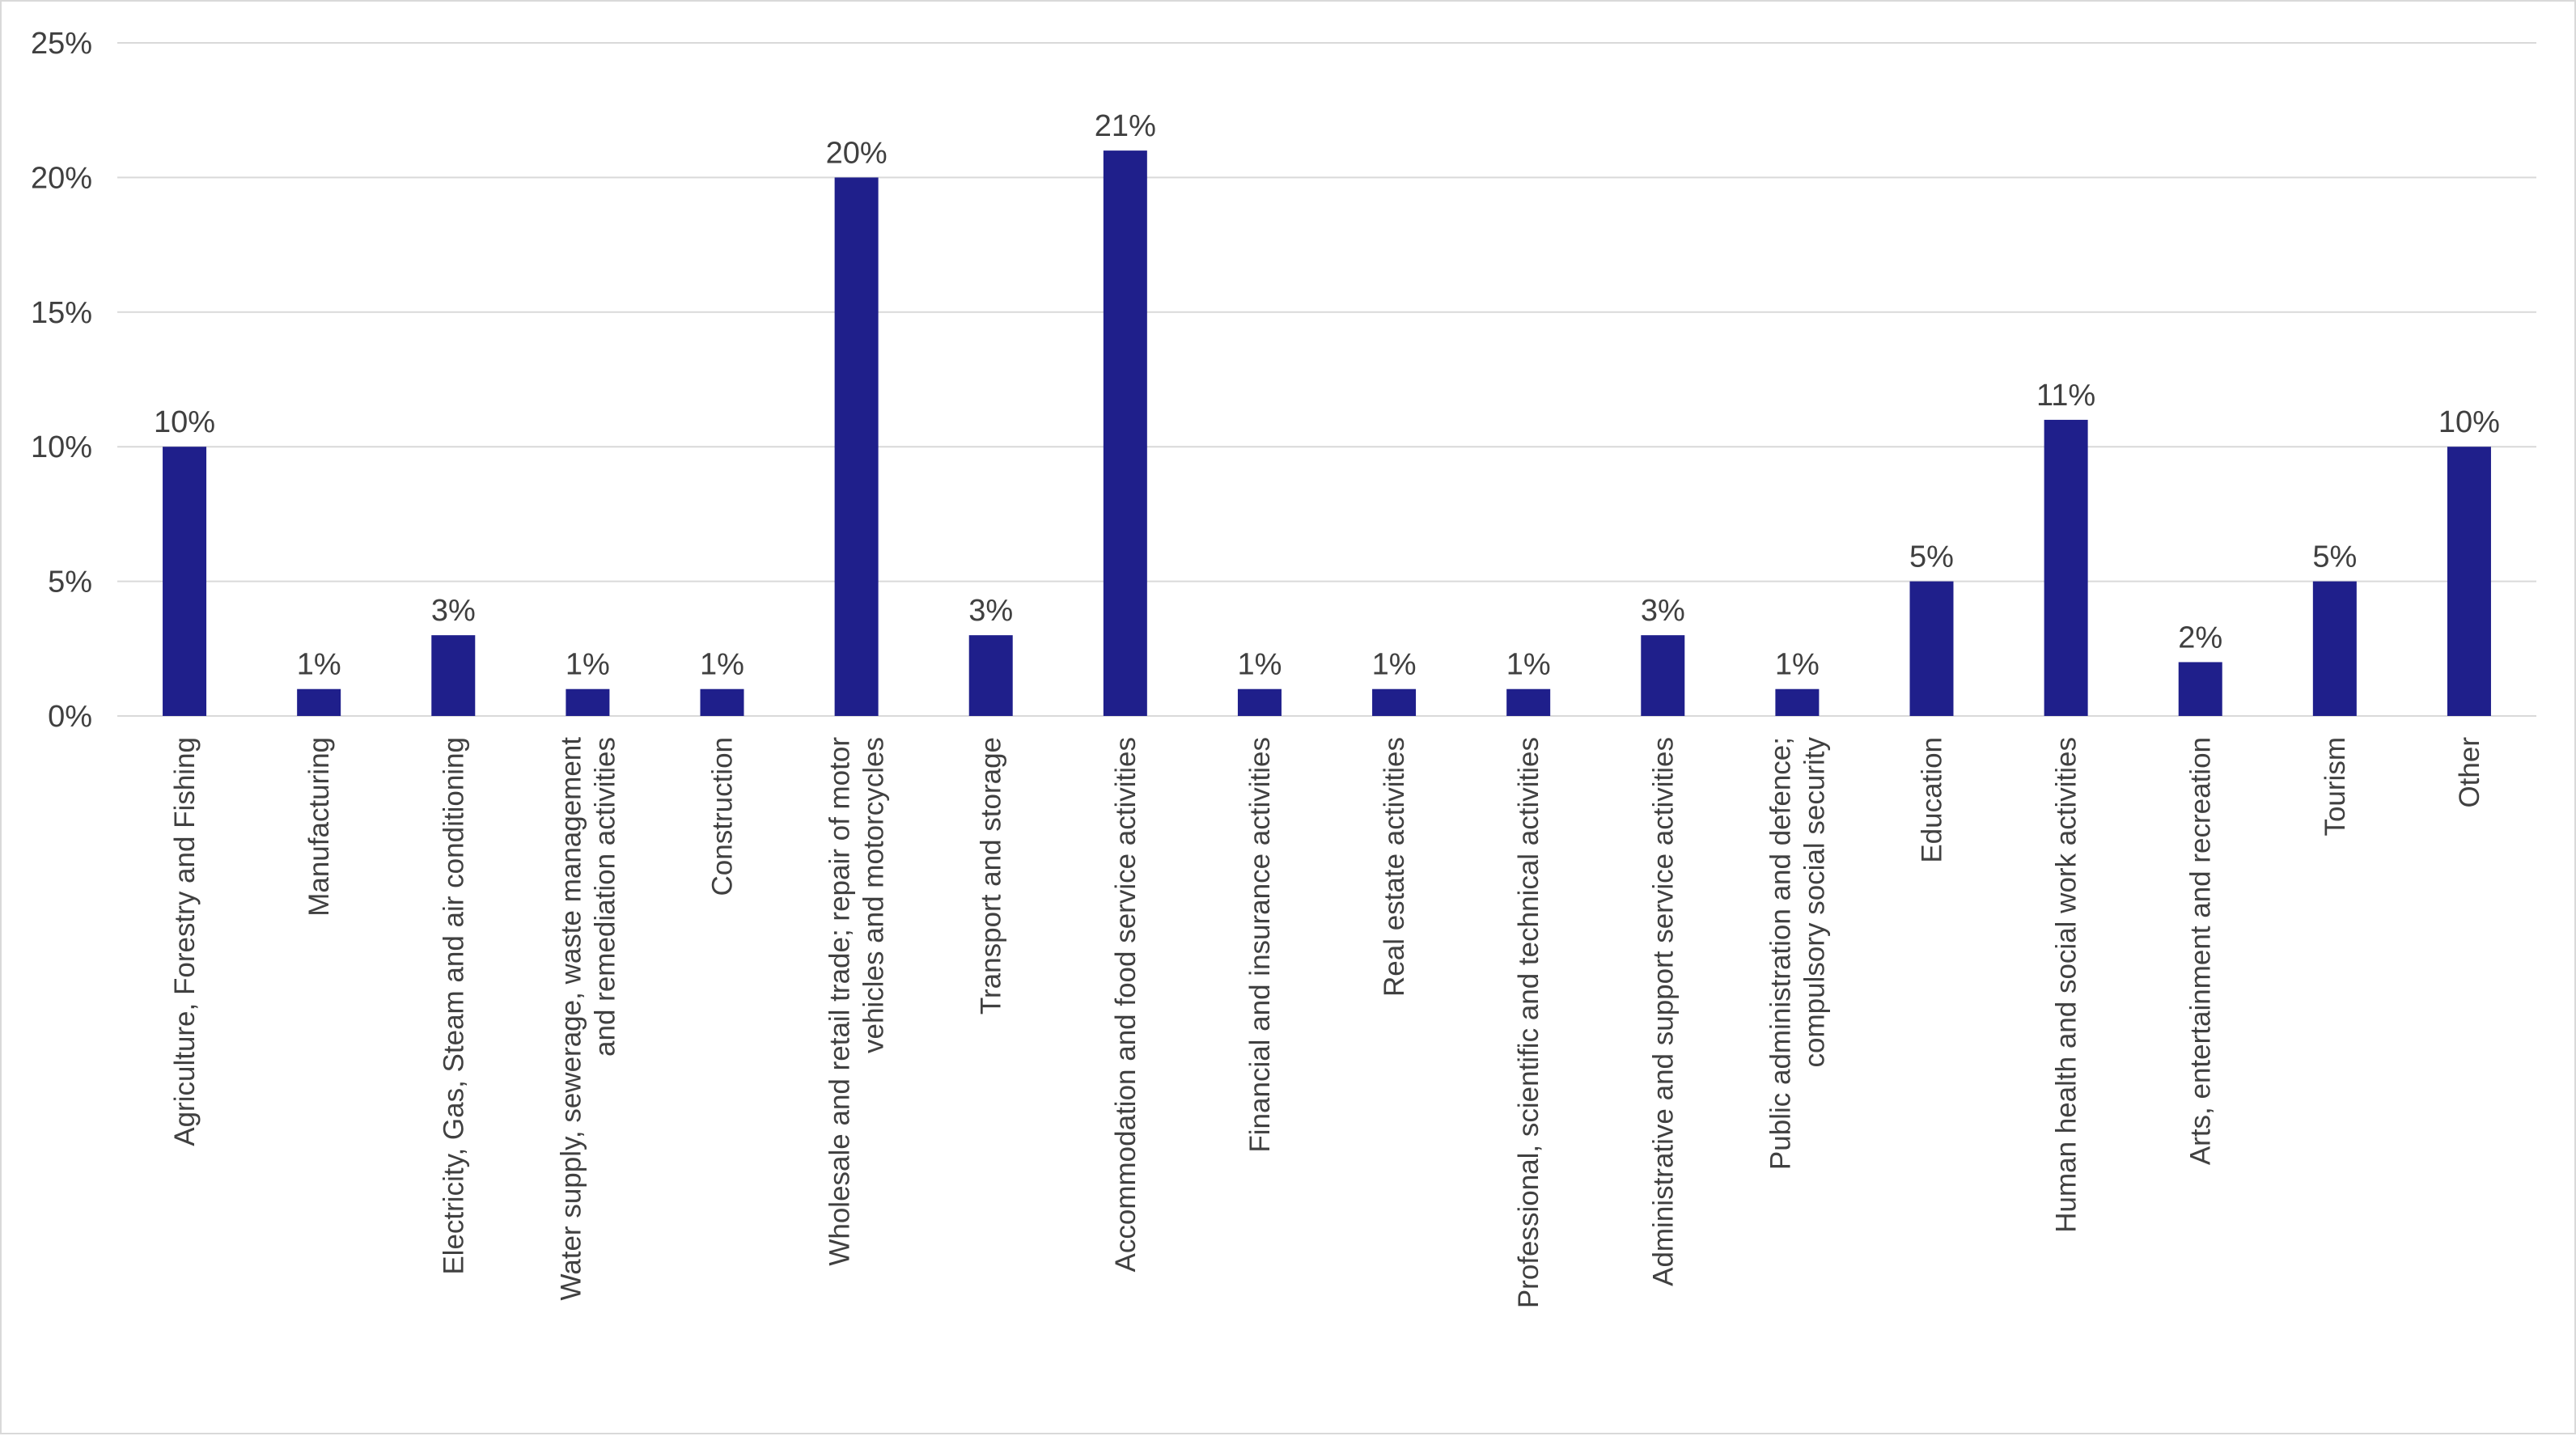  I want to click on x-tick-label-line: Other, so click(2469, 772).